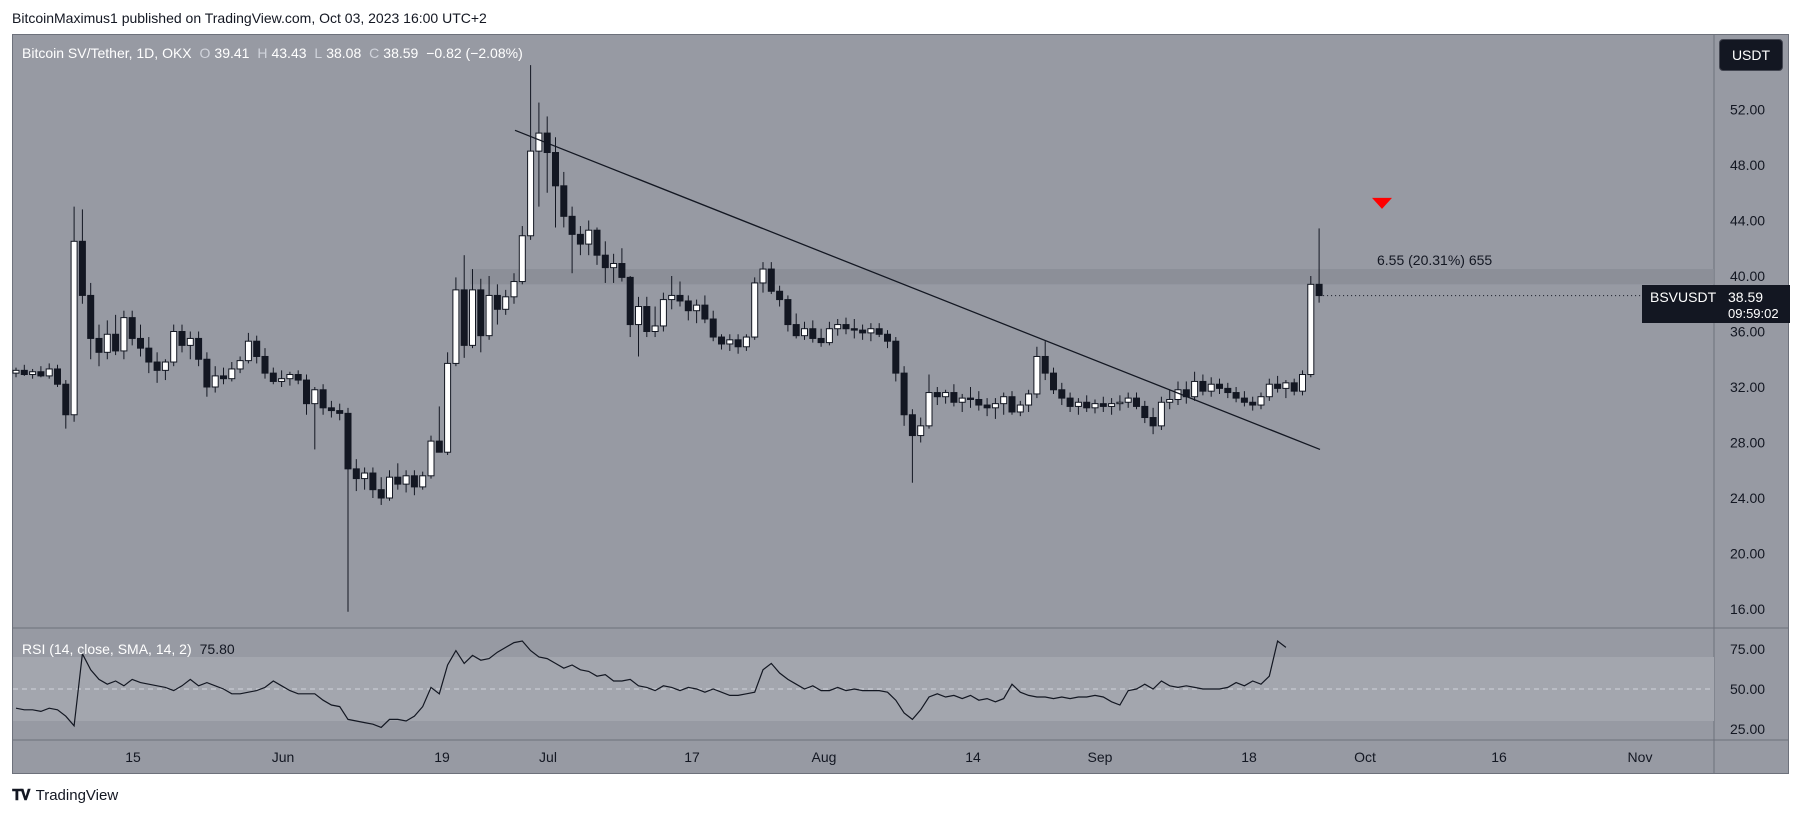 This screenshot has width=1807, height=818. Describe the element at coordinates (1100, 757) in the screenshot. I see `time-tick-label: Sep` at that location.